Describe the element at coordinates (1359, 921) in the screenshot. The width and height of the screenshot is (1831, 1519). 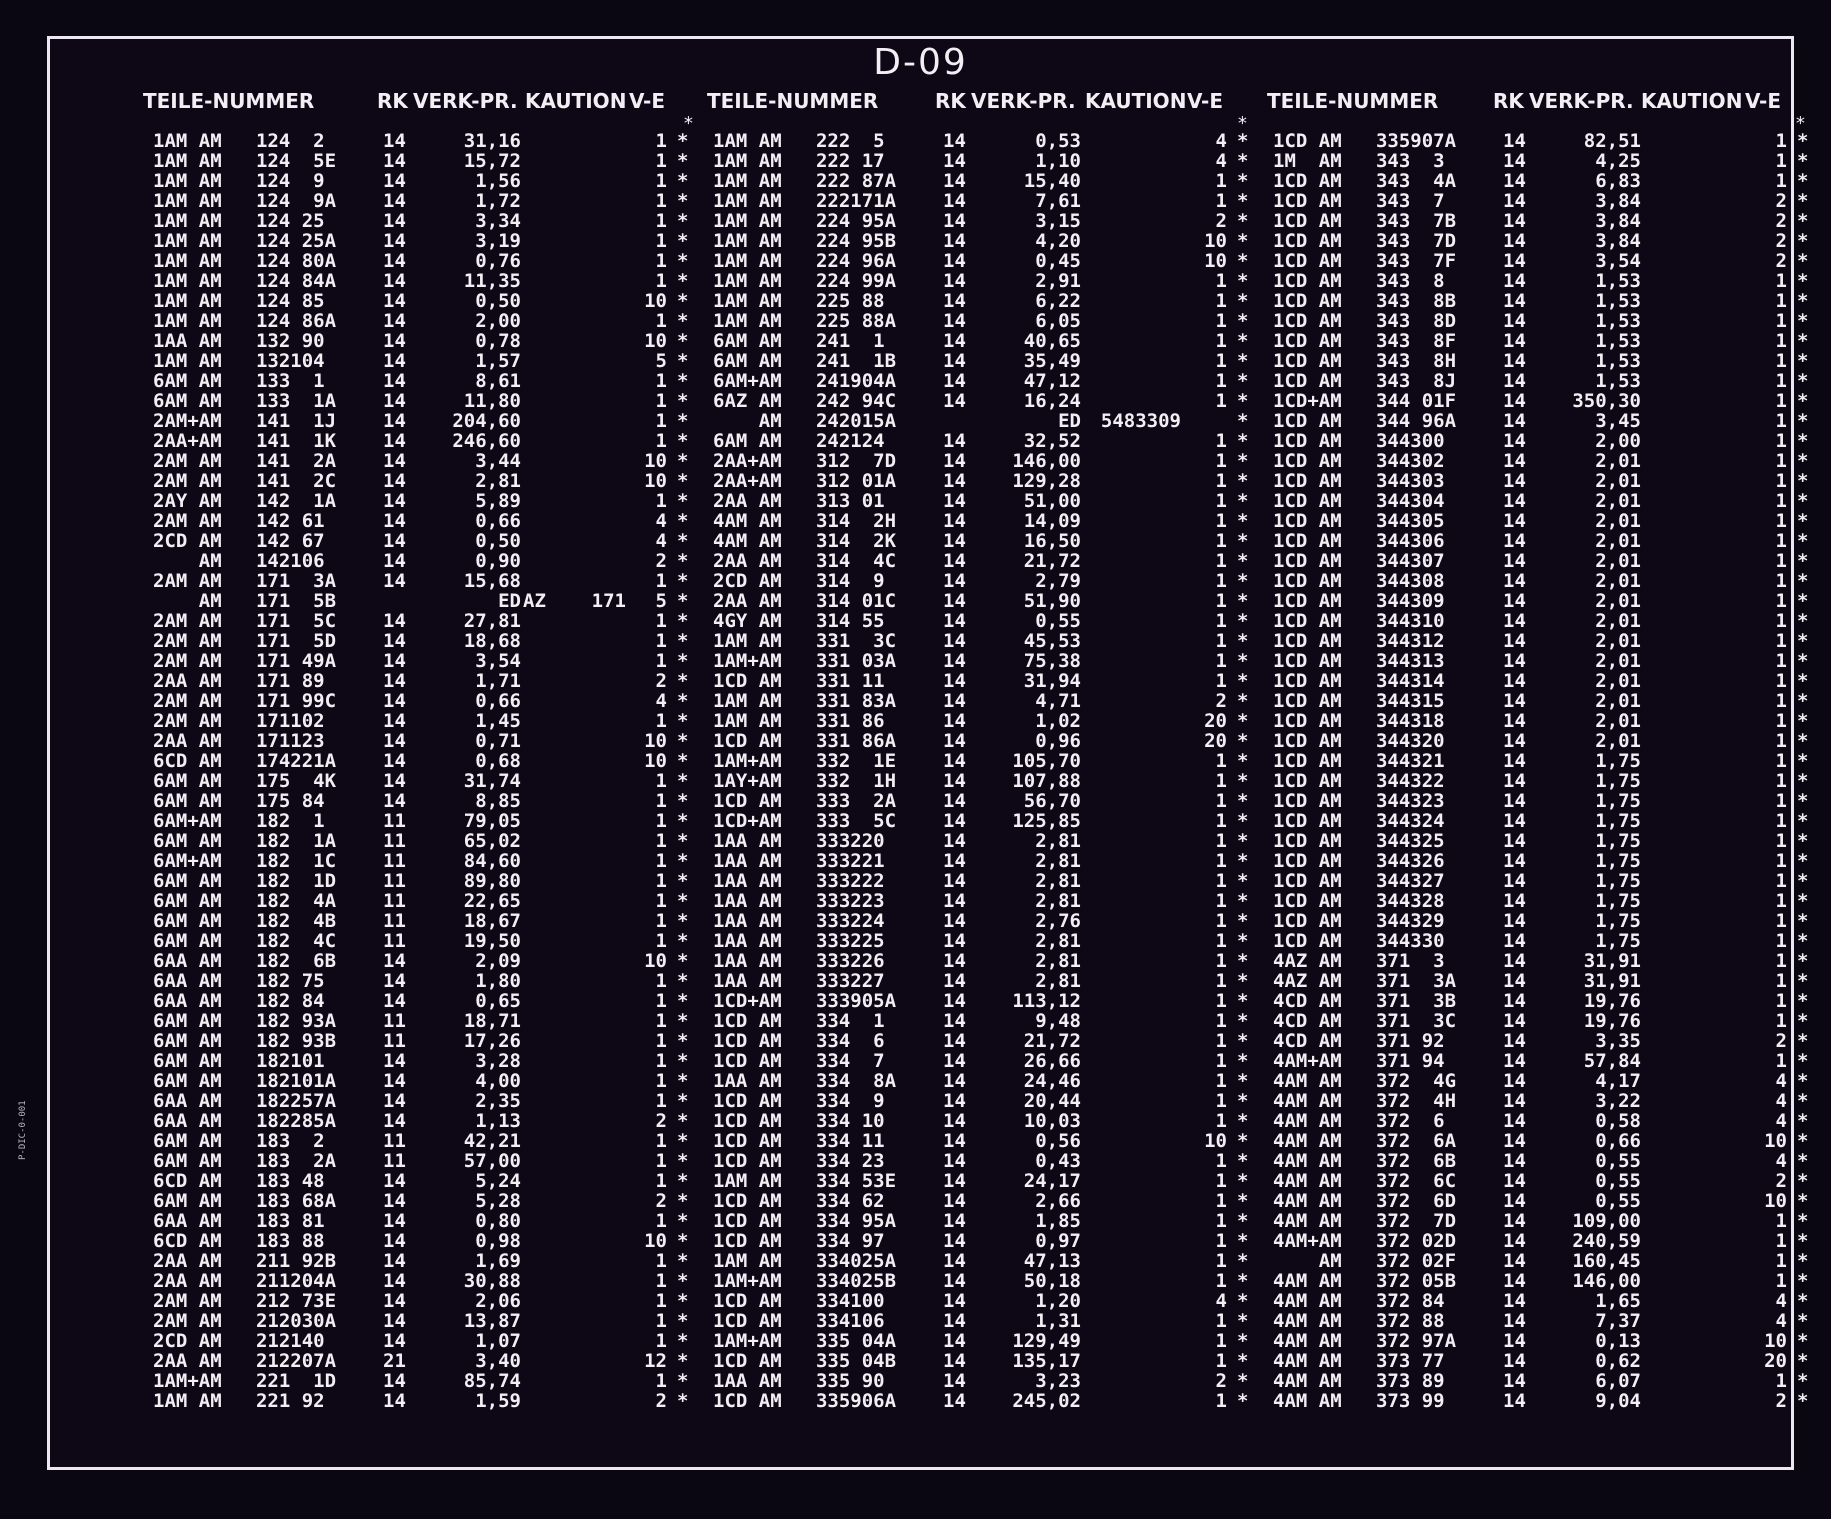
I see `part-number-cell: 1CD AM 344329` at that location.